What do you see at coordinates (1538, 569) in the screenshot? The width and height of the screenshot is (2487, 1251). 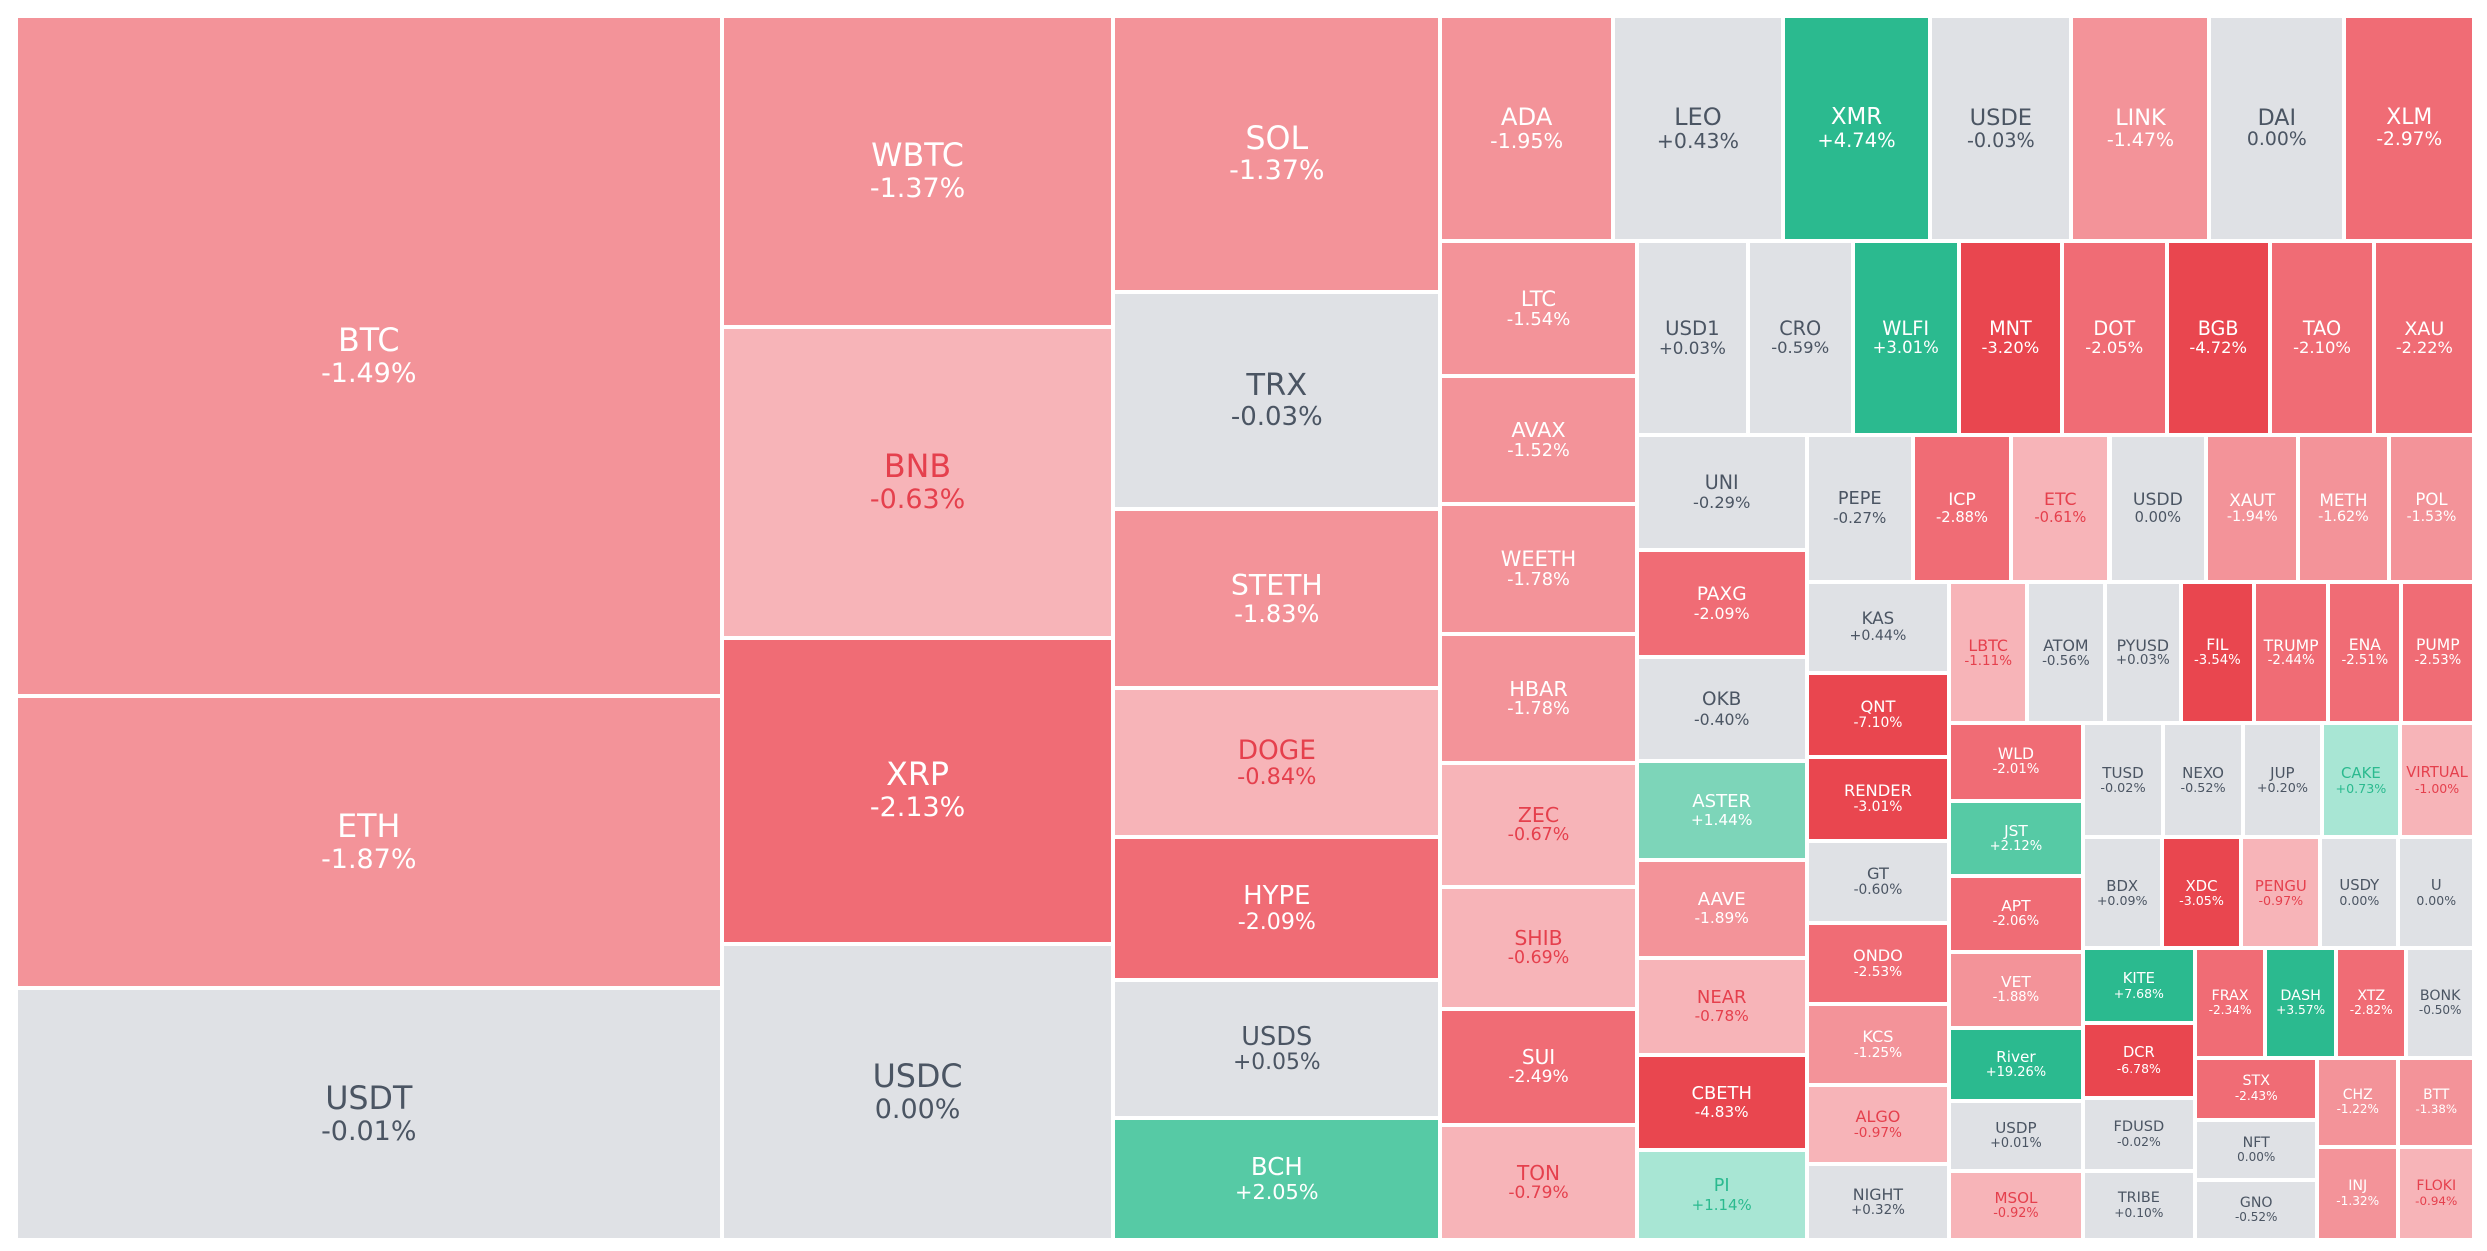 I see `tile: WEETH -1.78%` at bounding box center [1538, 569].